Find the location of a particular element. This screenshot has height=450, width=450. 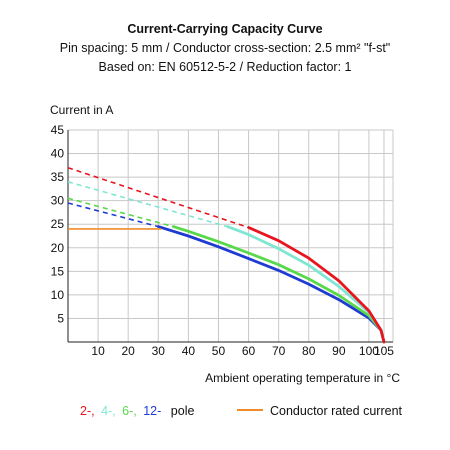

series-line-4-pole-dashed is located at coordinates (147, 204).